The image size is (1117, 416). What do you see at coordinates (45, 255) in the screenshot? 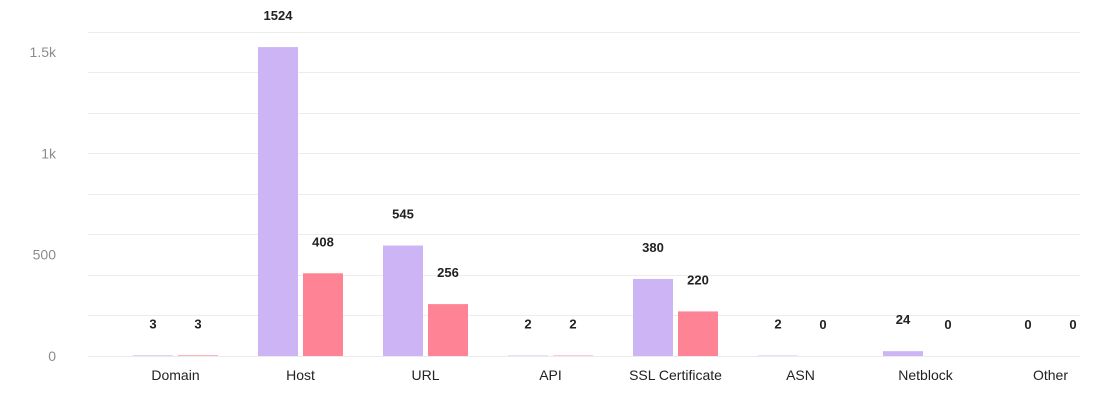
I see `y-tick-label: 500` at bounding box center [45, 255].